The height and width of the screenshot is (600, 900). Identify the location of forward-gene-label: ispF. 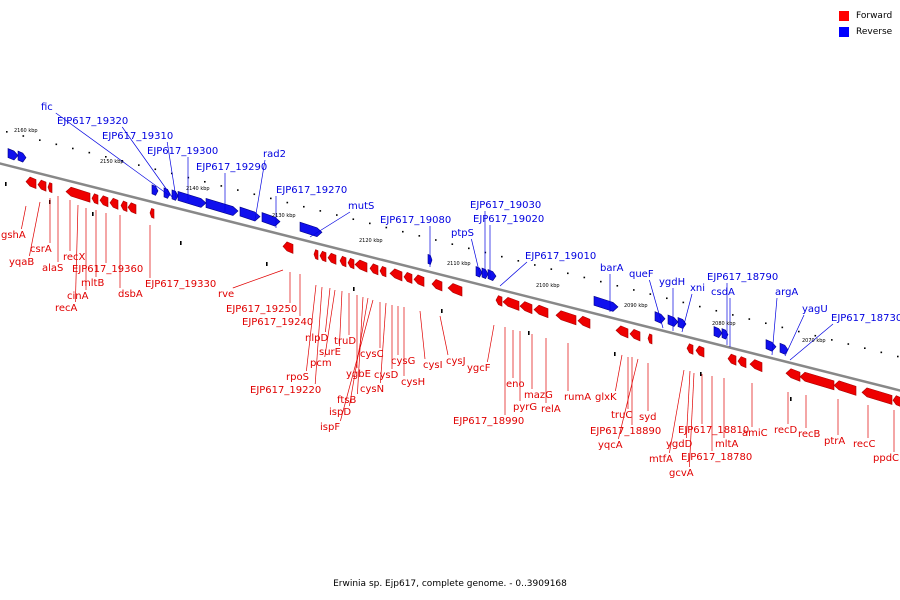
(330, 427).